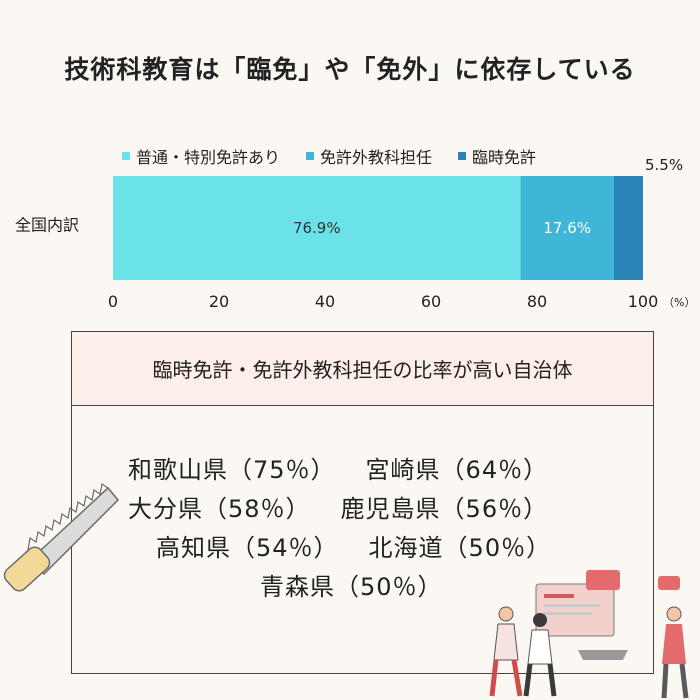 The image size is (700, 700). I want to click on legend-item-temporary: 臨時免許, so click(497, 156).